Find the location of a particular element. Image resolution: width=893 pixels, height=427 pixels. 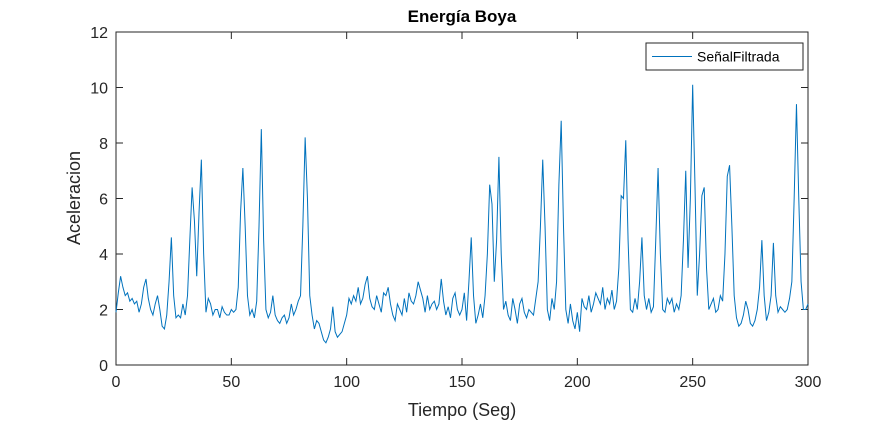

y-tick-label: 0 is located at coordinates (103, 366).